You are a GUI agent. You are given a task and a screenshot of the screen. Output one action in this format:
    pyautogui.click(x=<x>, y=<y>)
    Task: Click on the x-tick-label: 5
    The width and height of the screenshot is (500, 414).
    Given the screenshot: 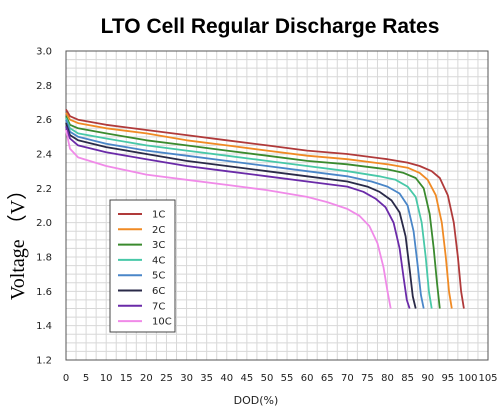 What is the action you would take?
    pyautogui.click(x=86, y=378)
    